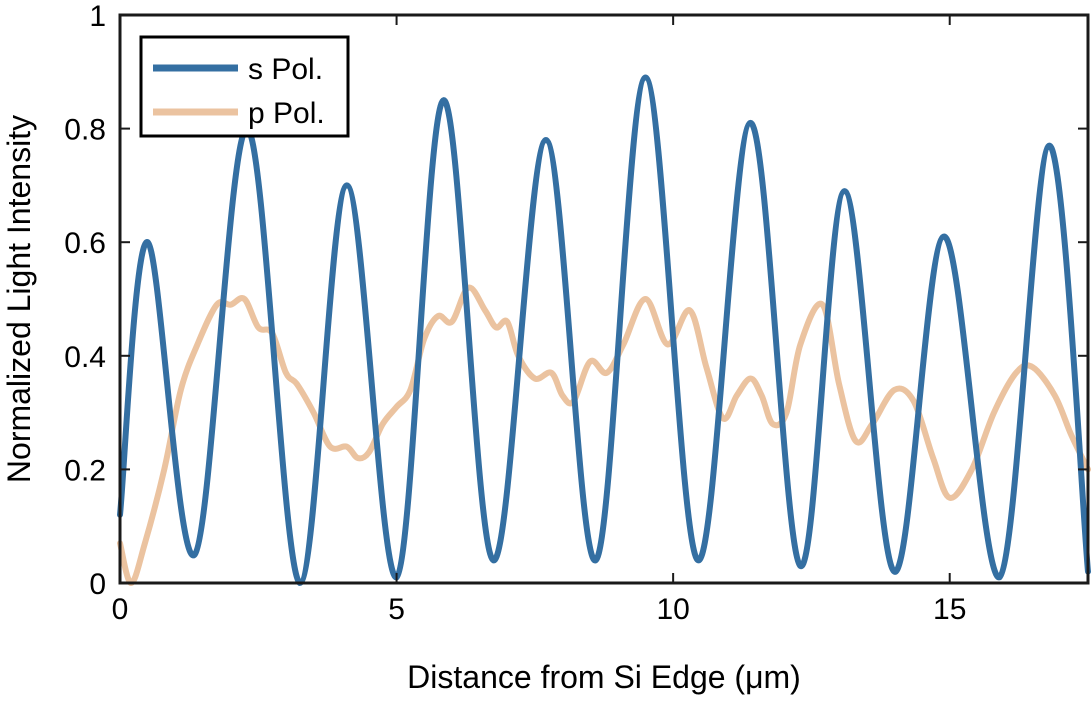 The height and width of the screenshot is (702, 1091). Describe the element at coordinates (672, 609) in the screenshot. I see `x-tick-label: 10` at that location.